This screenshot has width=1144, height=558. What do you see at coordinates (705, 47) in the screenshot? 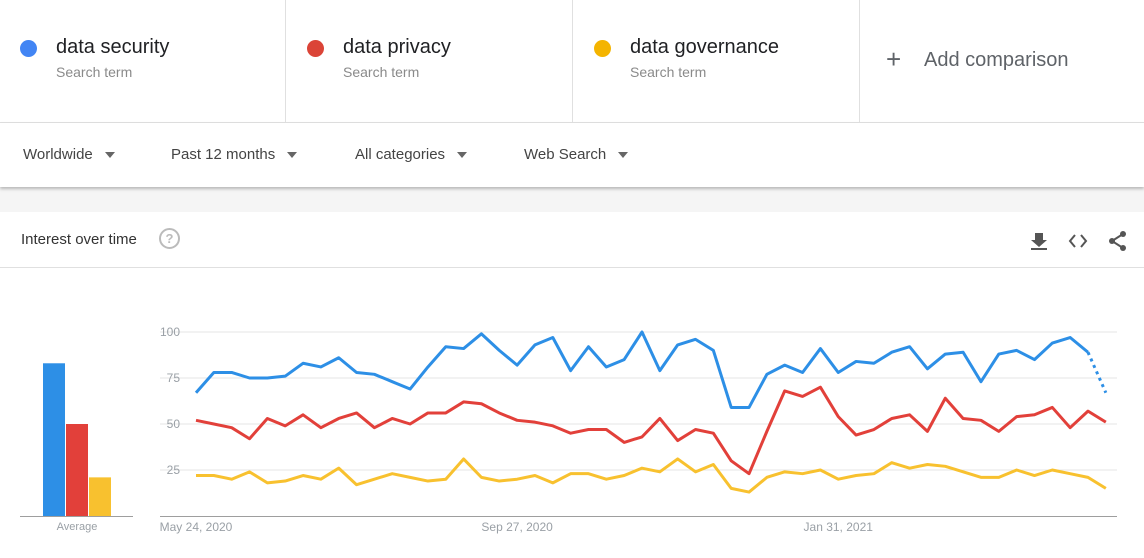
I see `term-name: data governance` at bounding box center [705, 47].